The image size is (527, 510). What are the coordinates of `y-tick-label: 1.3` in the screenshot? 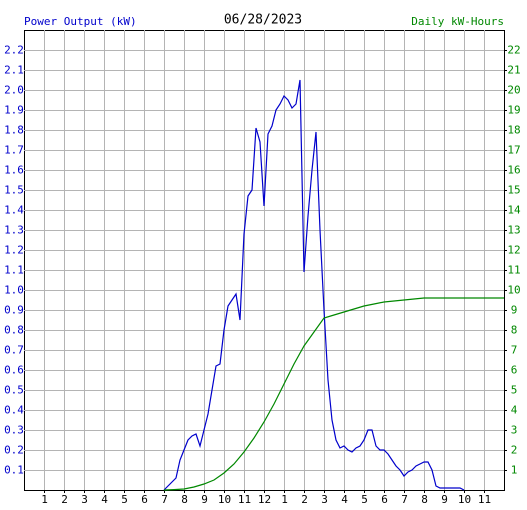 It's located at (14, 230).